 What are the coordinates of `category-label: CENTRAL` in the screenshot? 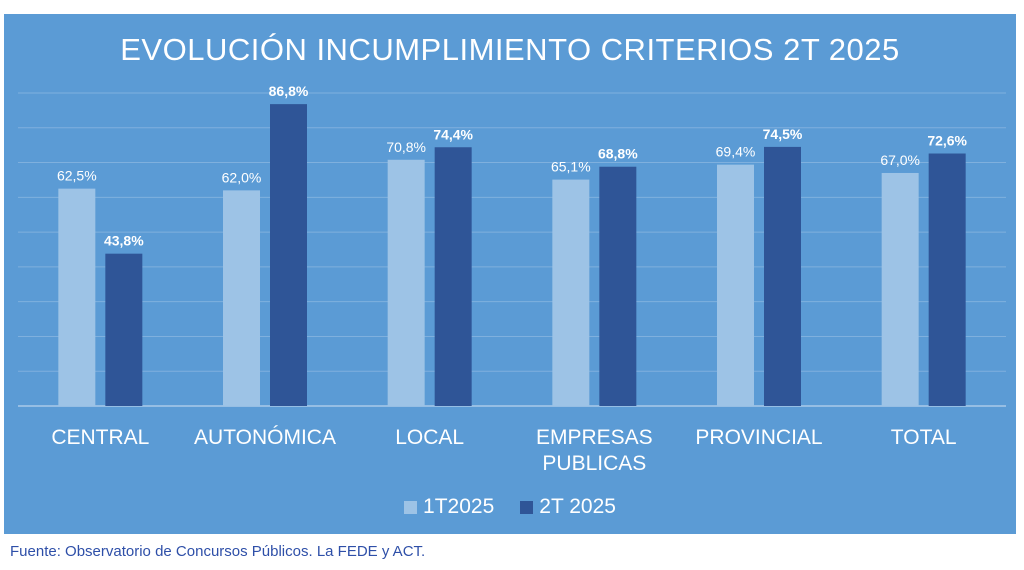 It's located at (100, 437).